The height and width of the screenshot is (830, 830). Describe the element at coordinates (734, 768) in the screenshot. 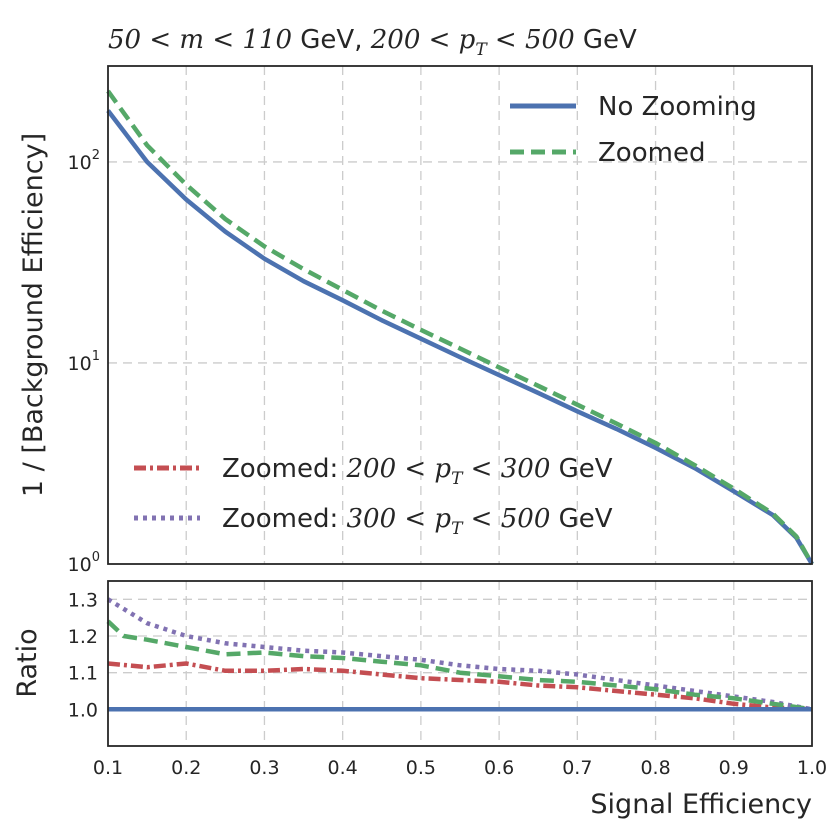

I see `xtick-label-0.9: 0.9` at that location.